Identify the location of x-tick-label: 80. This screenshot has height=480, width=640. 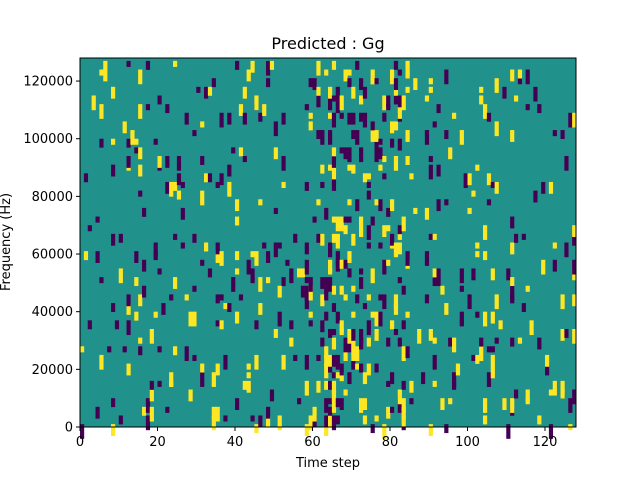
(390, 442).